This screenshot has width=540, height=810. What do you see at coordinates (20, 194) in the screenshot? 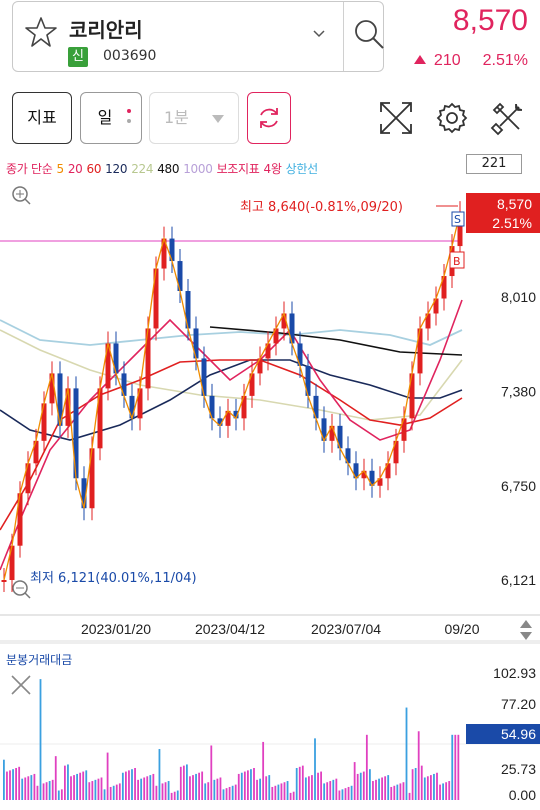
I see `zoom-in-icon` at bounding box center [20, 194].